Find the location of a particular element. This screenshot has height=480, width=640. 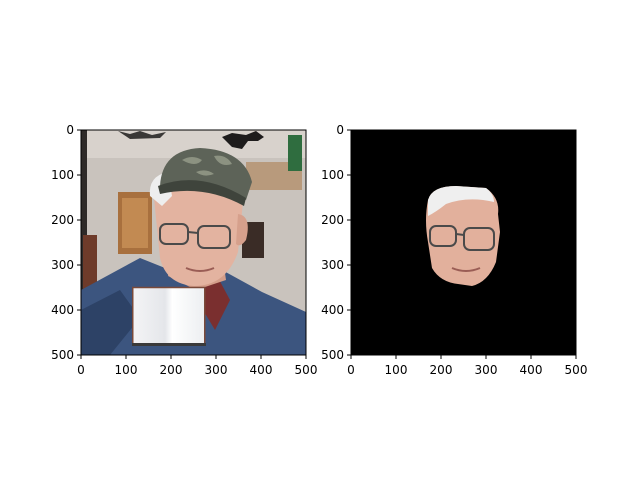

photo-y-tick-label: 100 is located at coordinates (62, 175).